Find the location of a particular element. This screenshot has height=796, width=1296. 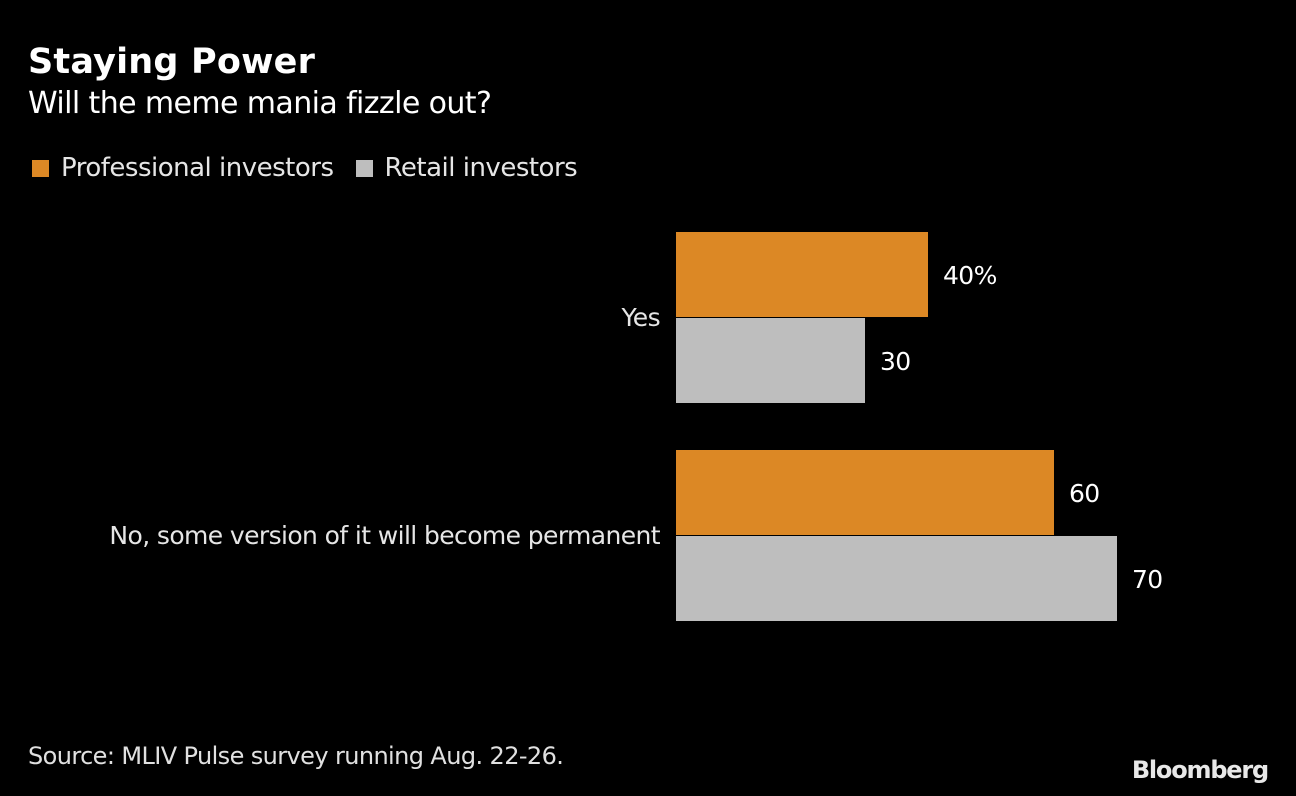

legend-swatch-professional is located at coordinates (40, 168).